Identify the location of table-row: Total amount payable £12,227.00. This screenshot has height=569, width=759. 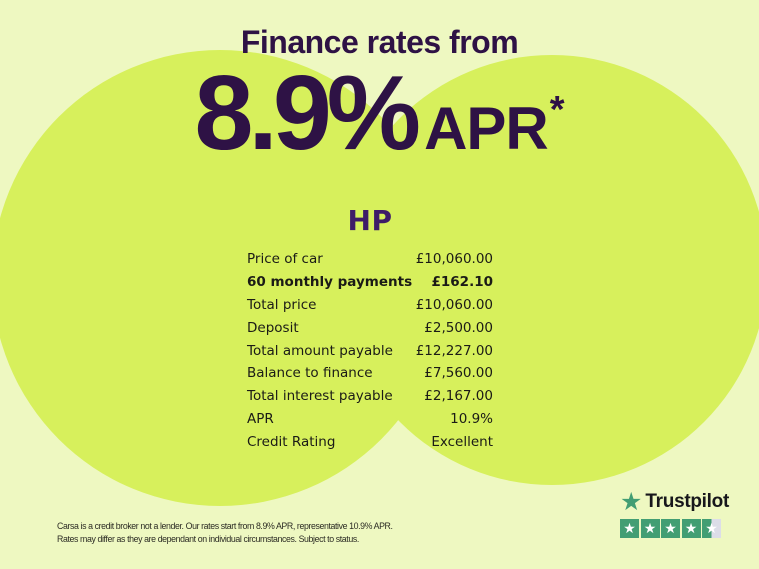
(370, 350).